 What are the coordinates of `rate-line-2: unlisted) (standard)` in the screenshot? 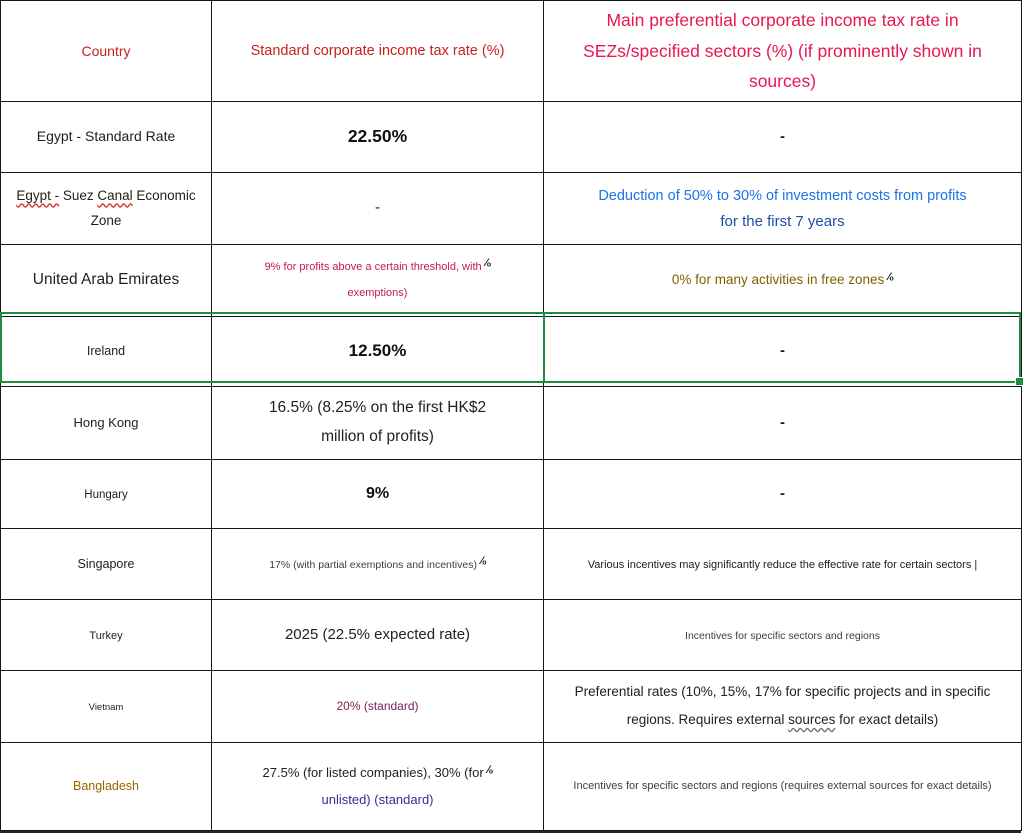 It's located at (377, 800).